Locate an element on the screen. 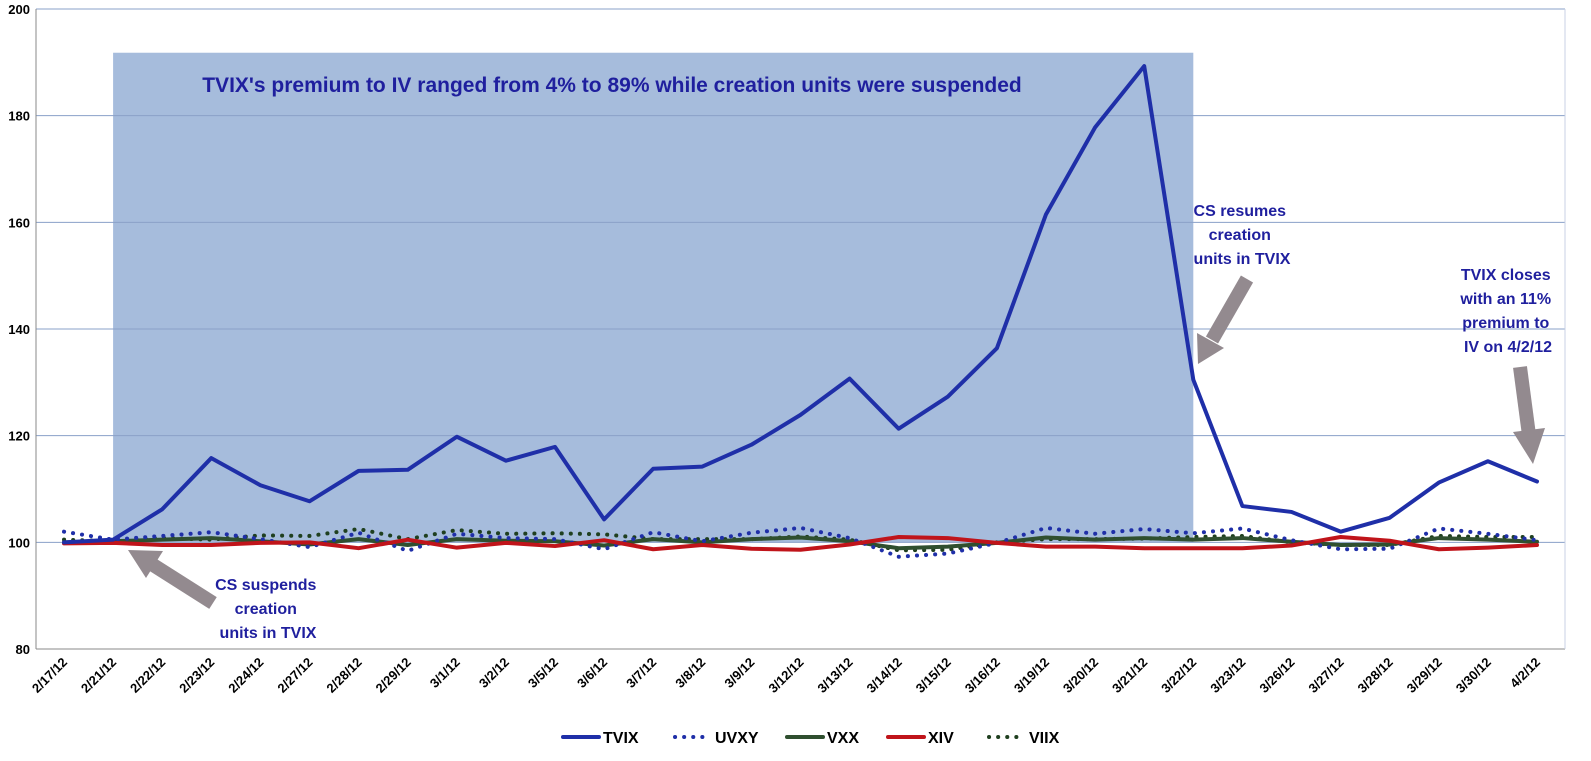  x-tick-label: 3/22/12 is located at coordinates (1178, 675).